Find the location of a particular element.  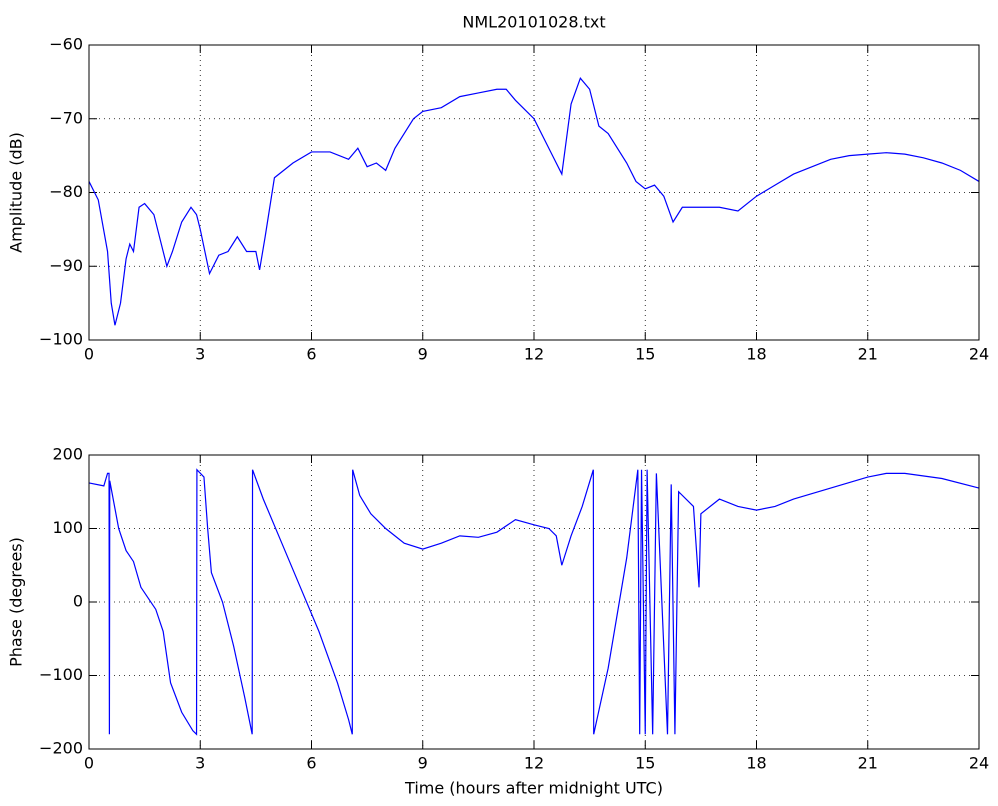

y-tick-label: 0 is located at coordinates (78, 601).